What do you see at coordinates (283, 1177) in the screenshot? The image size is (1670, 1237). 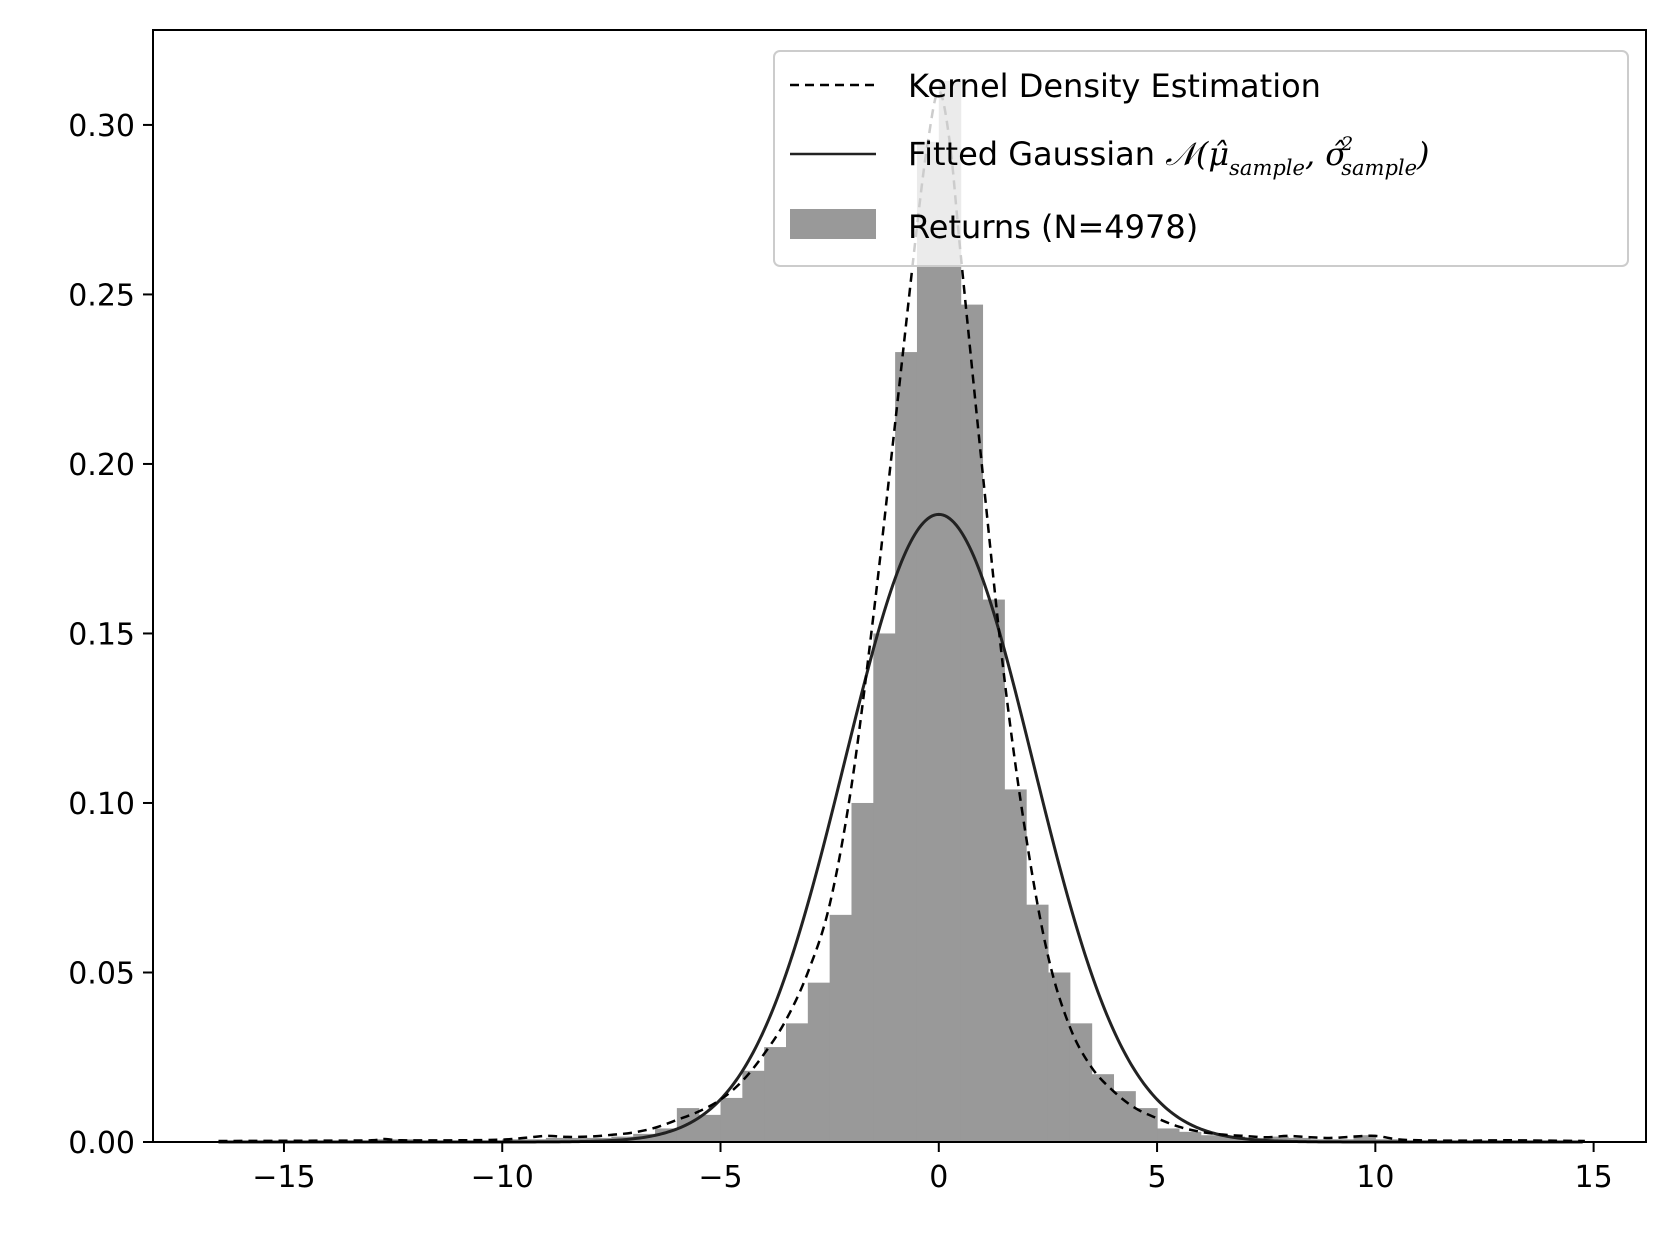 I see `x-tick-label: −15` at bounding box center [283, 1177].